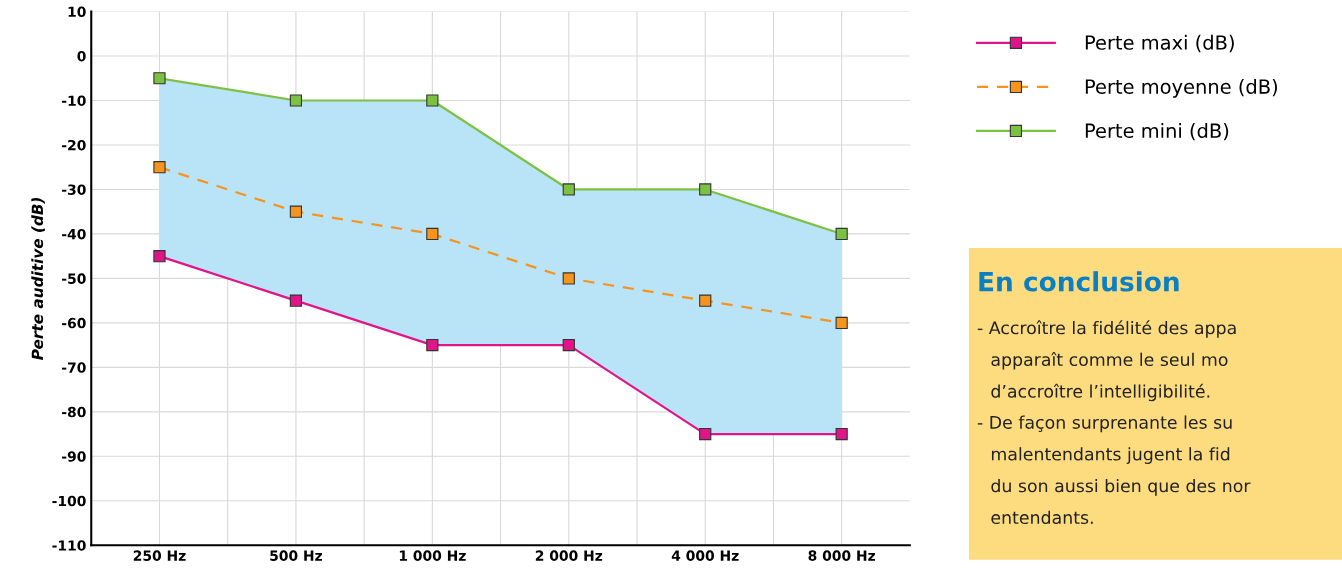 The image size is (1342, 577). What do you see at coordinates (1121, 487) in the screenshot?
I see `text: du son aussi bien que des nor` at bounding box center [1121, 487].